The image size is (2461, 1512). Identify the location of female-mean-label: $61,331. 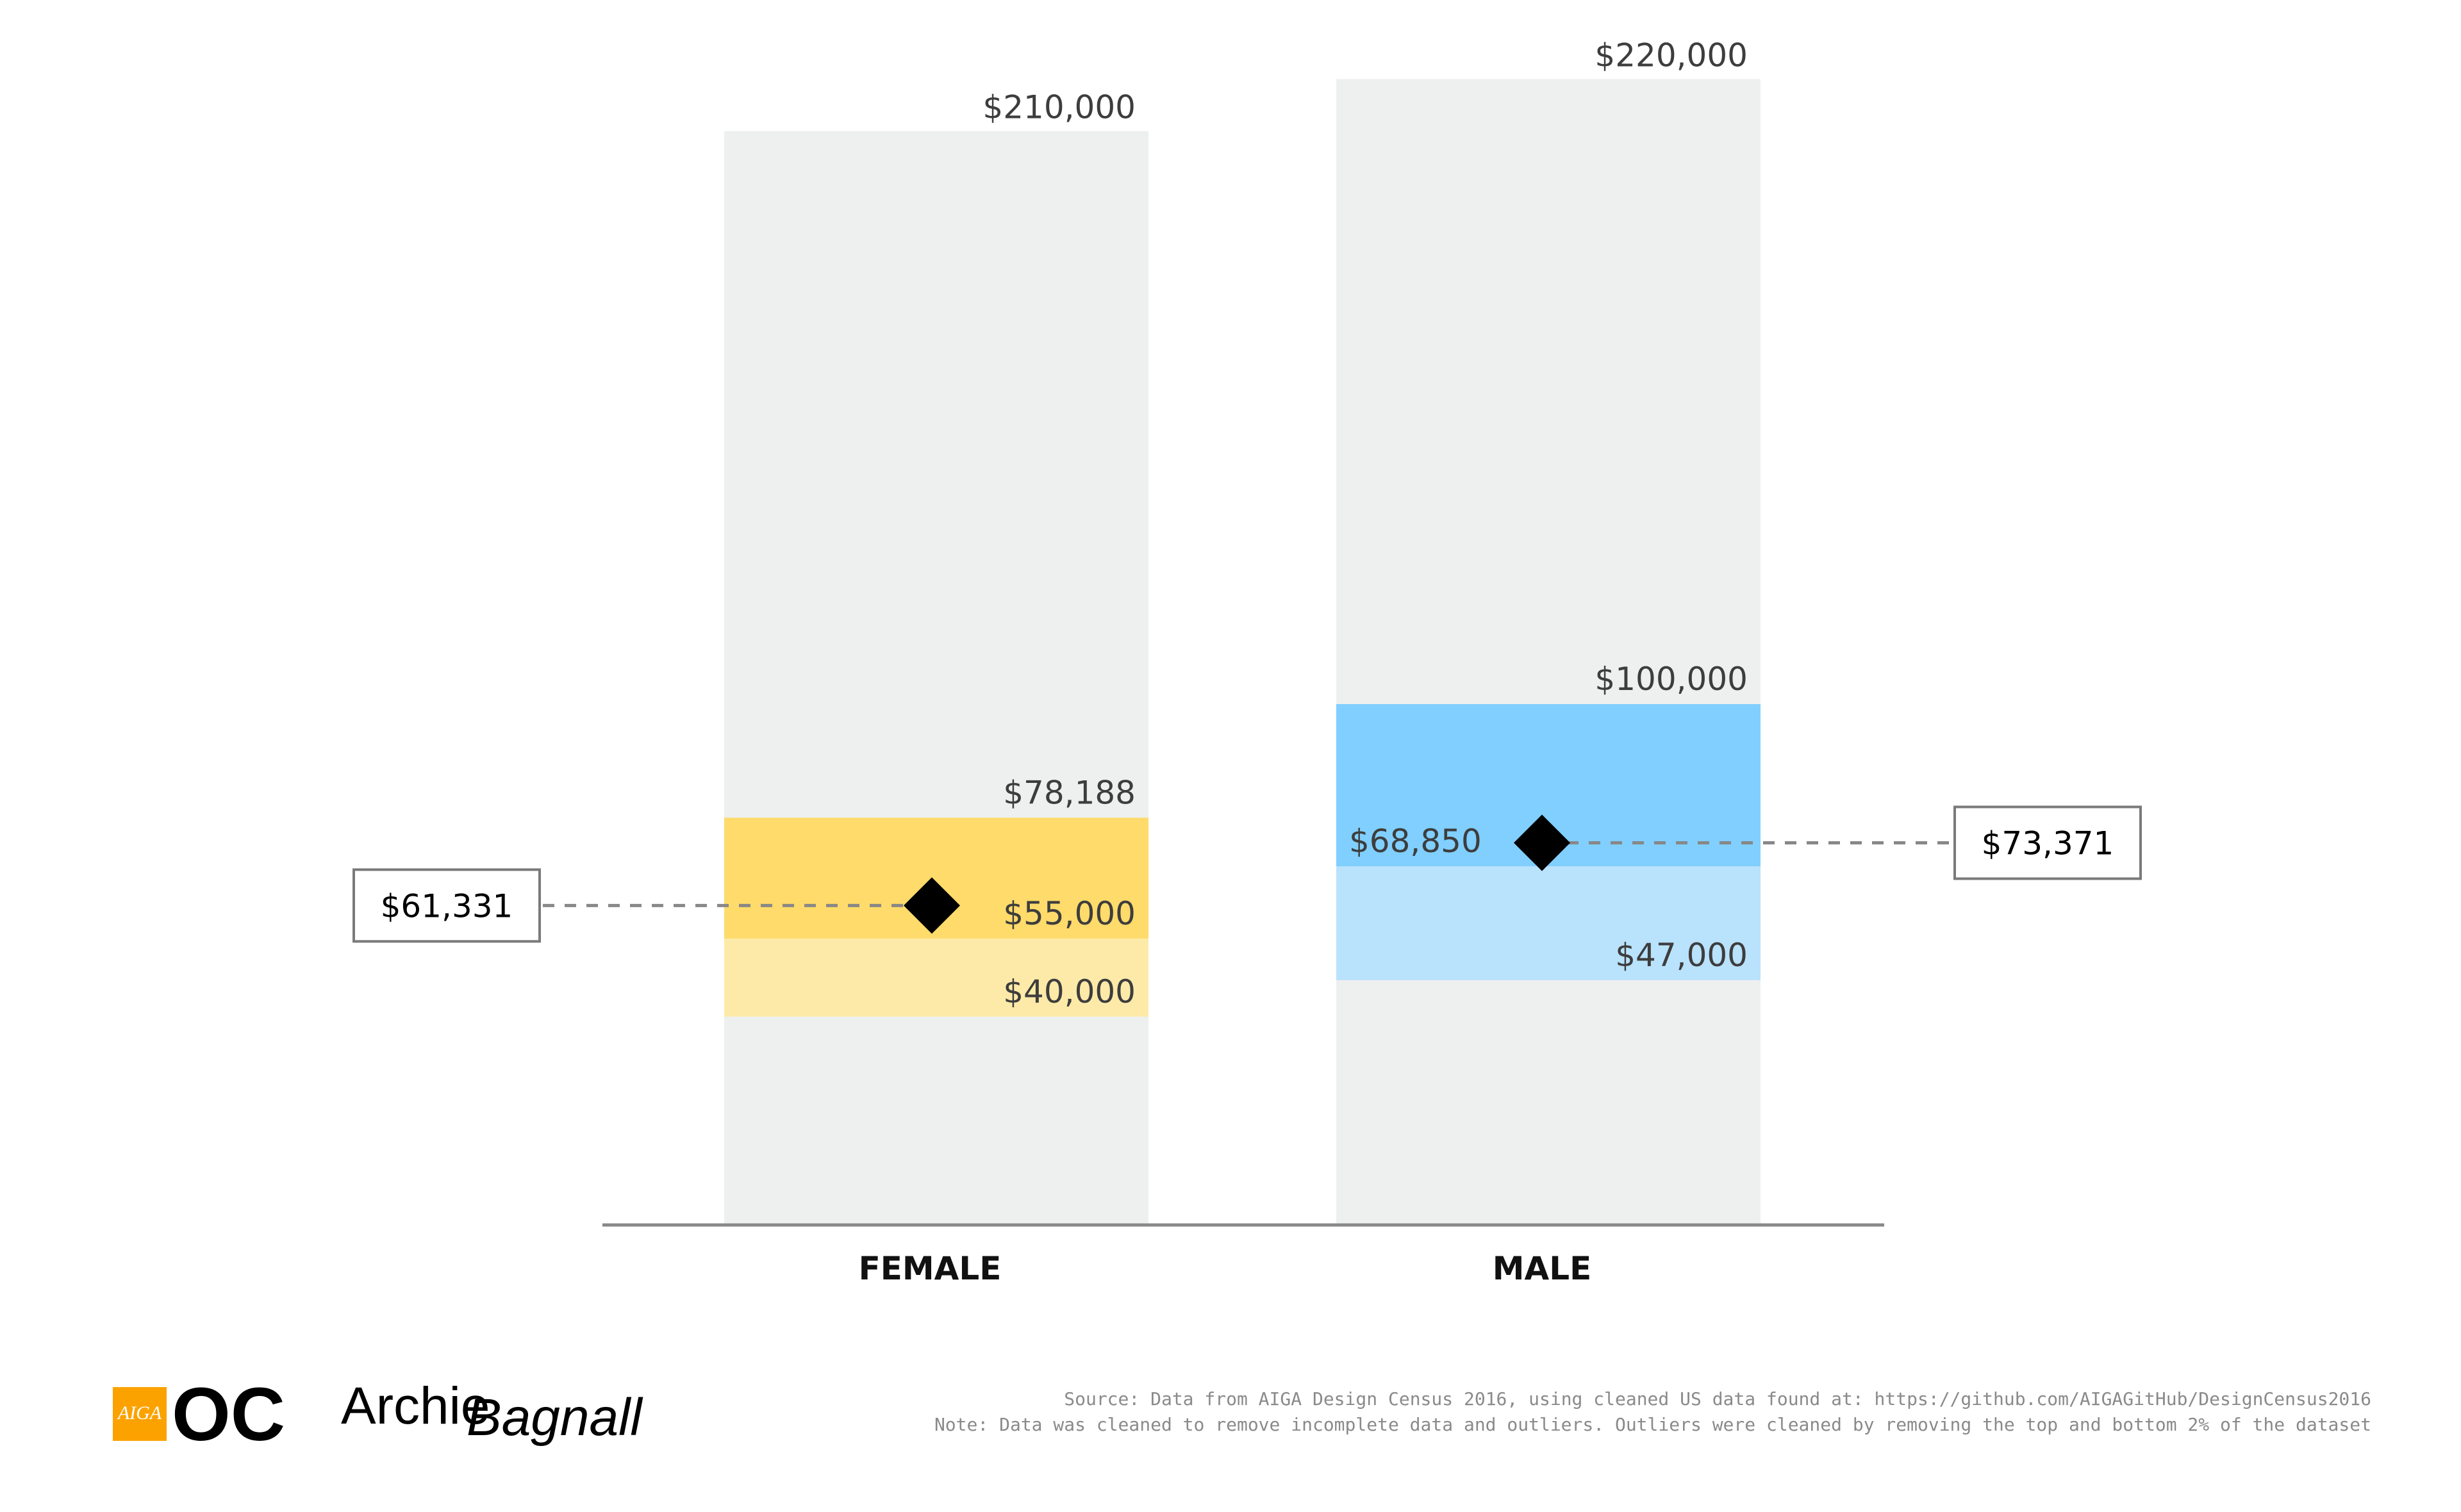
(447, 905).